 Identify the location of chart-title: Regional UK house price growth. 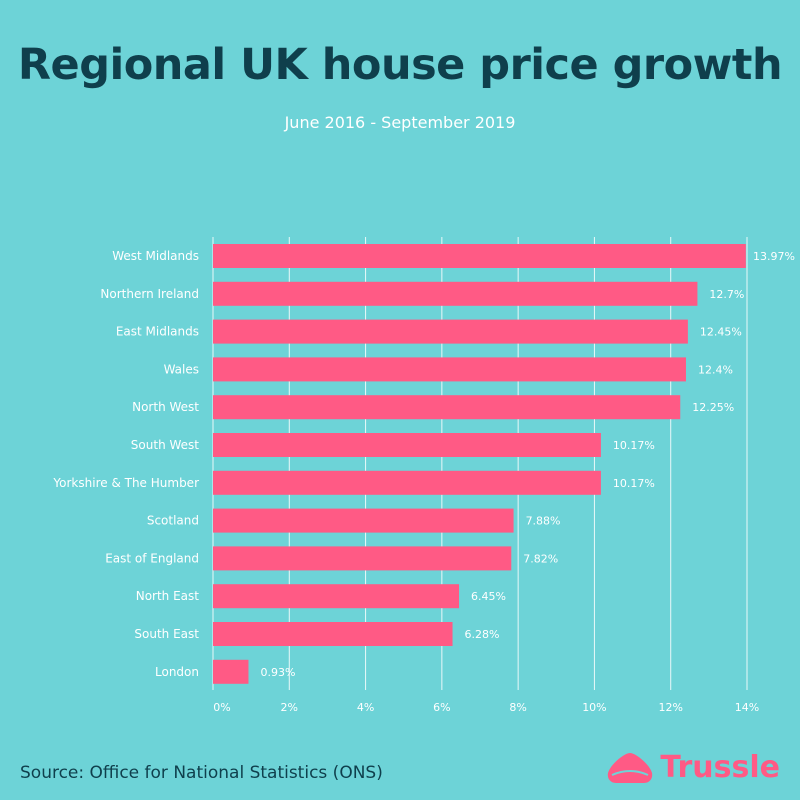
(400, 65).